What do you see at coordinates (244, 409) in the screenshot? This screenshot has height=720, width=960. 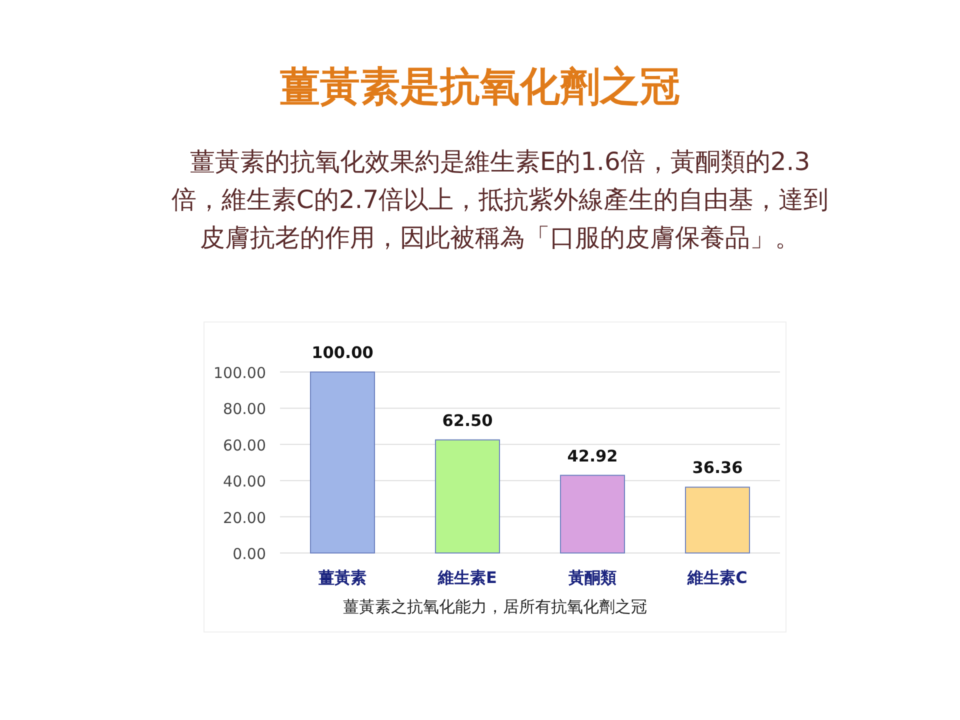 I see `y-tick-label: 80.00` at bounding box center [244, 409].